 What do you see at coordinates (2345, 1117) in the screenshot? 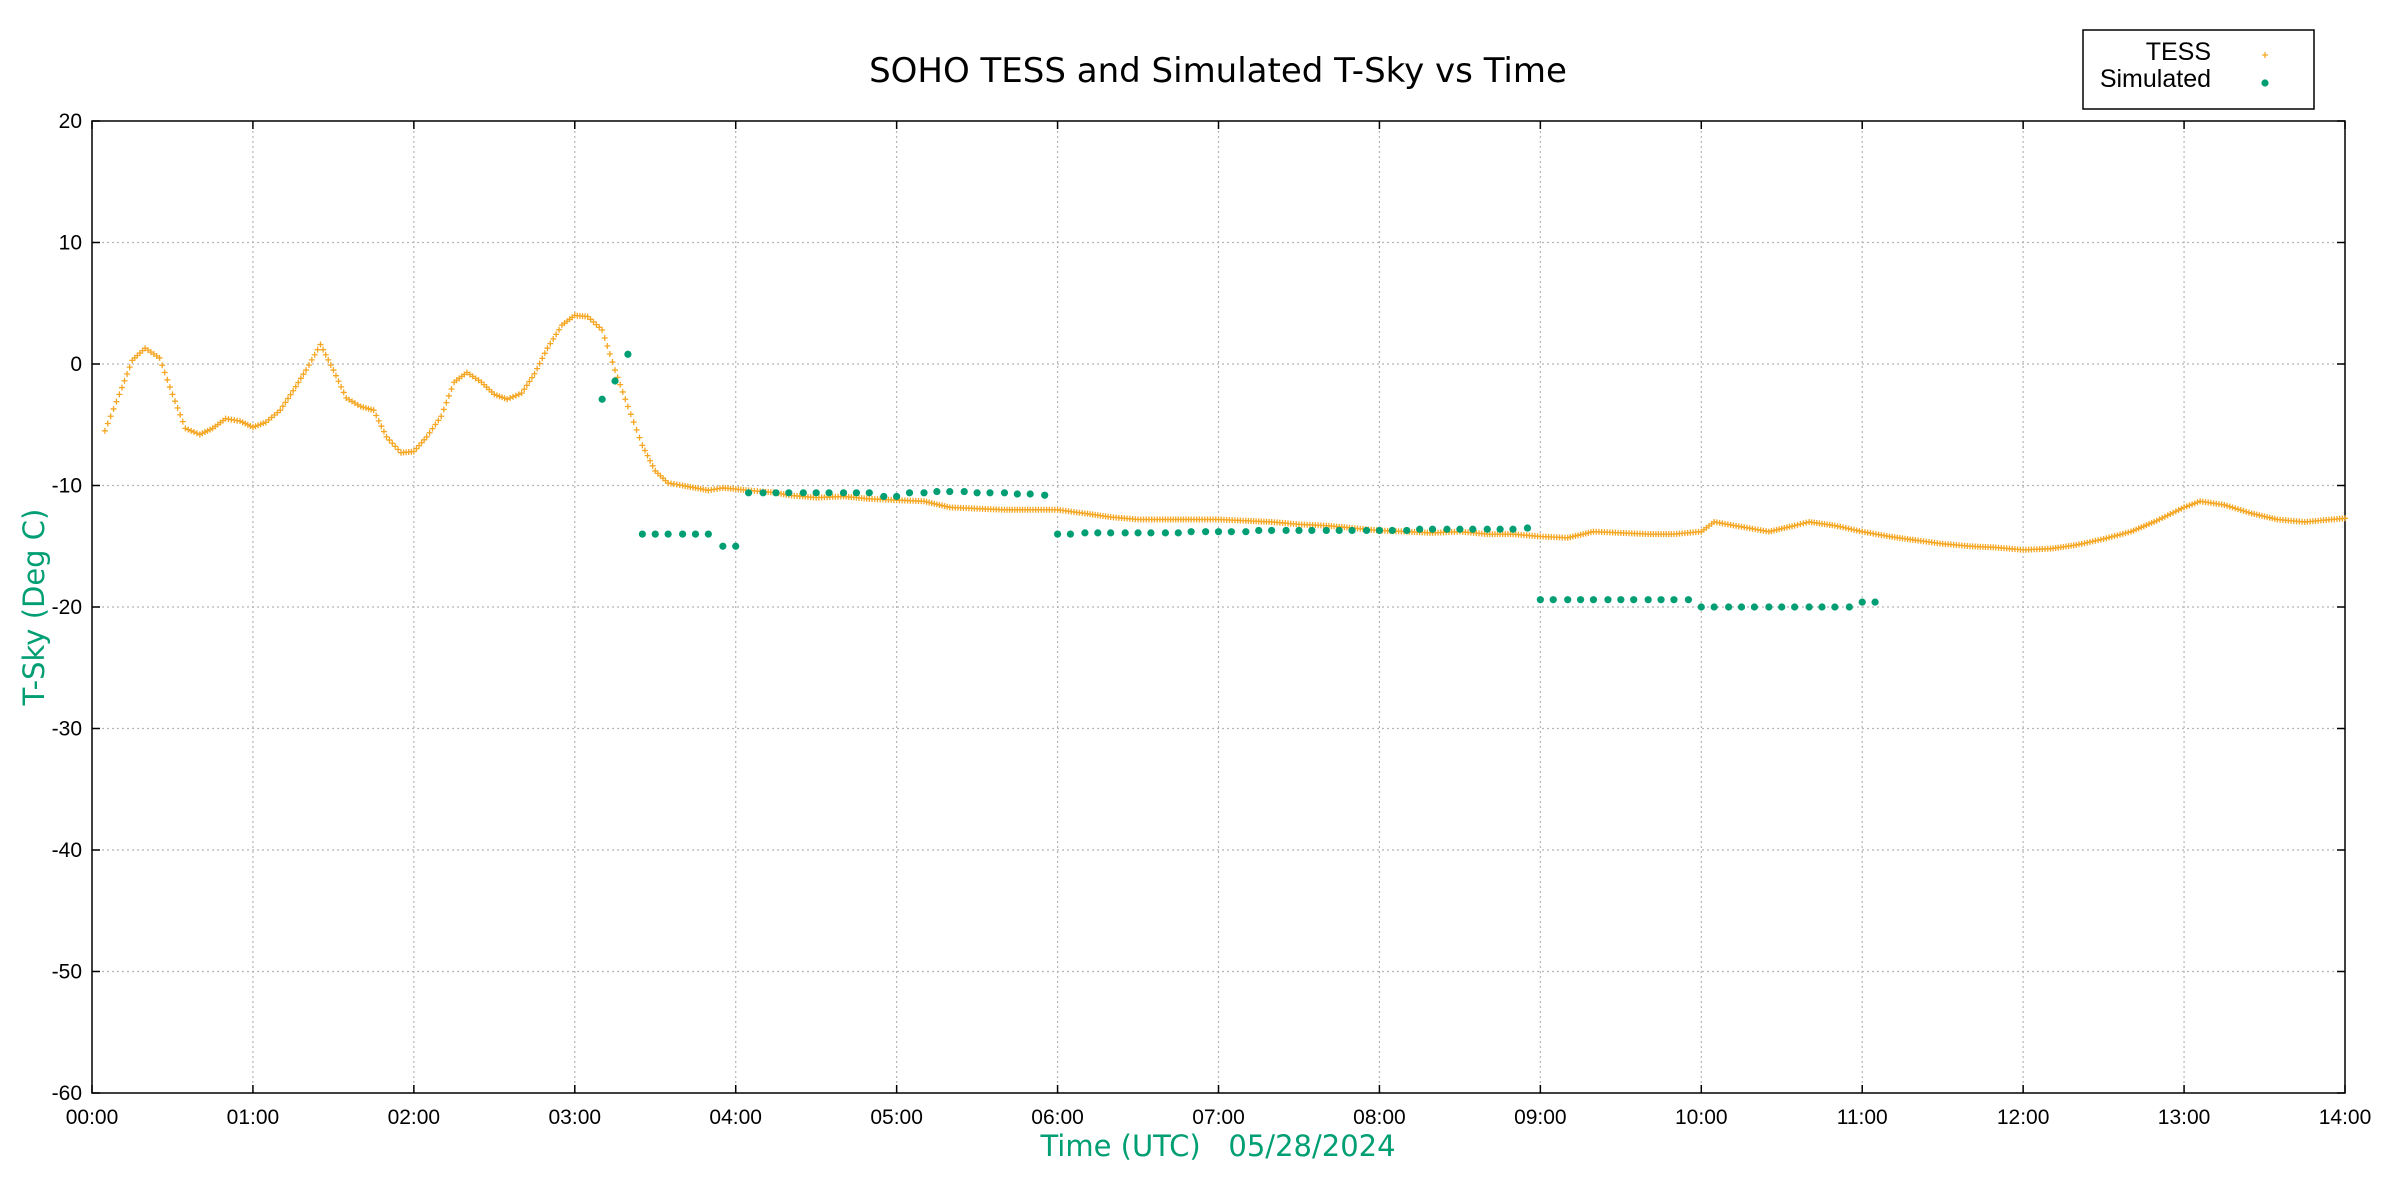
I see `x-tick-label: 14:00` at bounding box center [2345, 1117].